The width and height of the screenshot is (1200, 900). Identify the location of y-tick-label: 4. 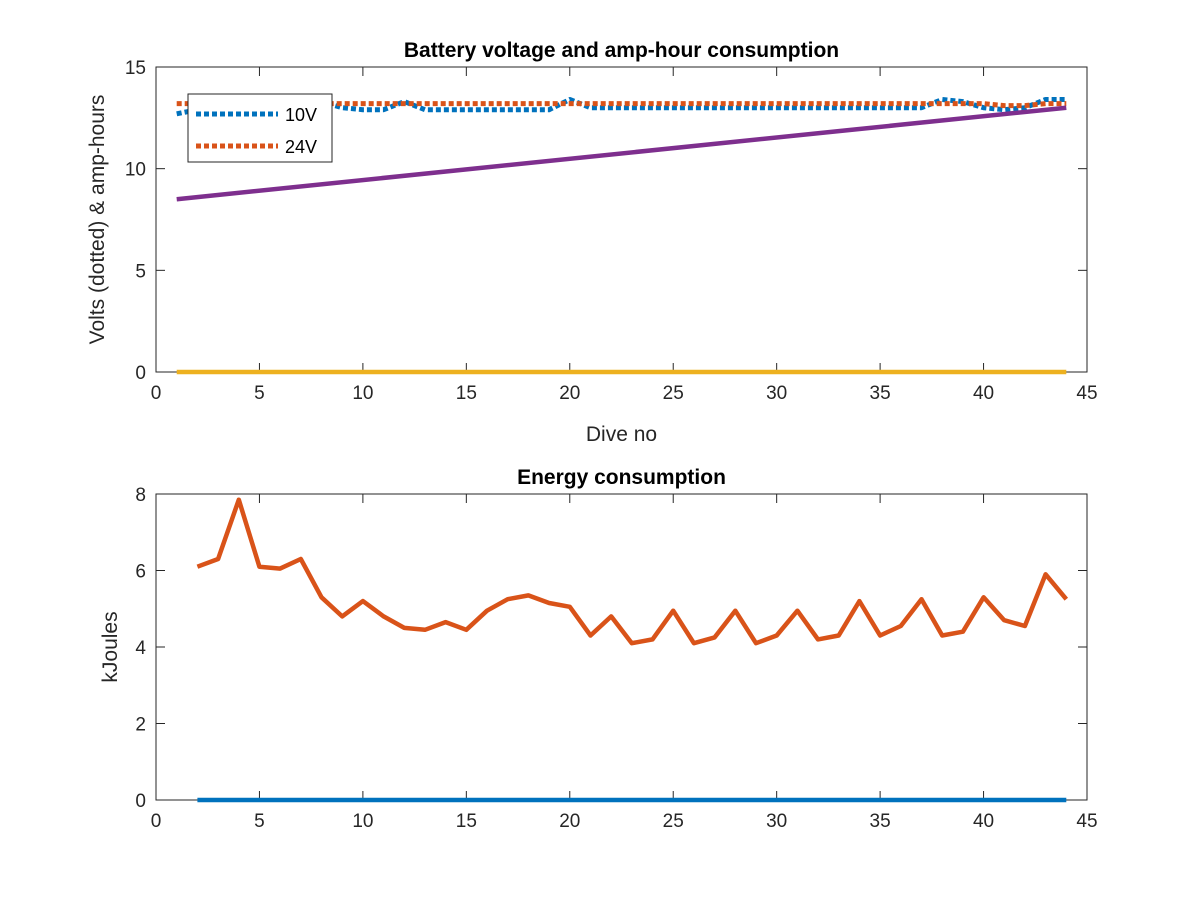
(140, 648).